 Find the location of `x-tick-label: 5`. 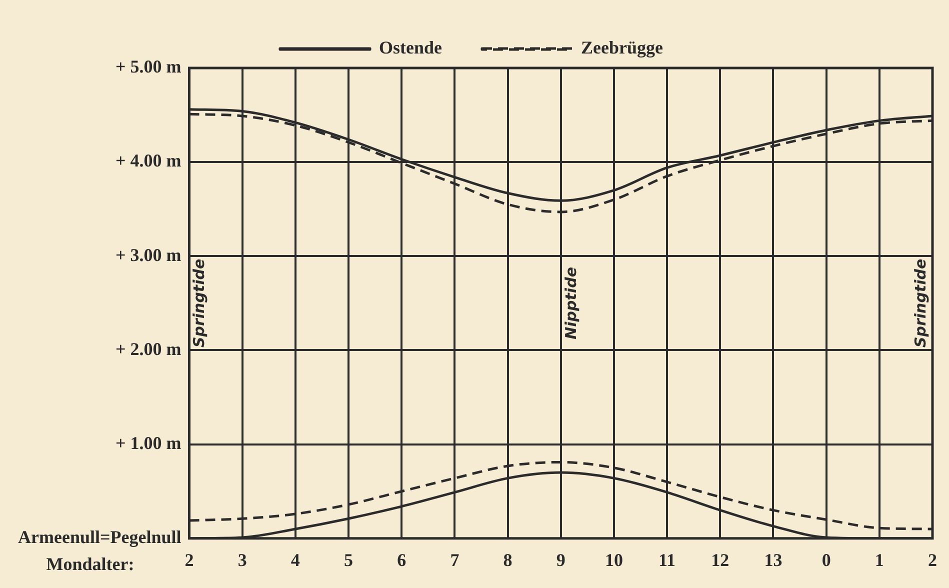

x-tick-label: 5 is located at coordinates (349, 560).